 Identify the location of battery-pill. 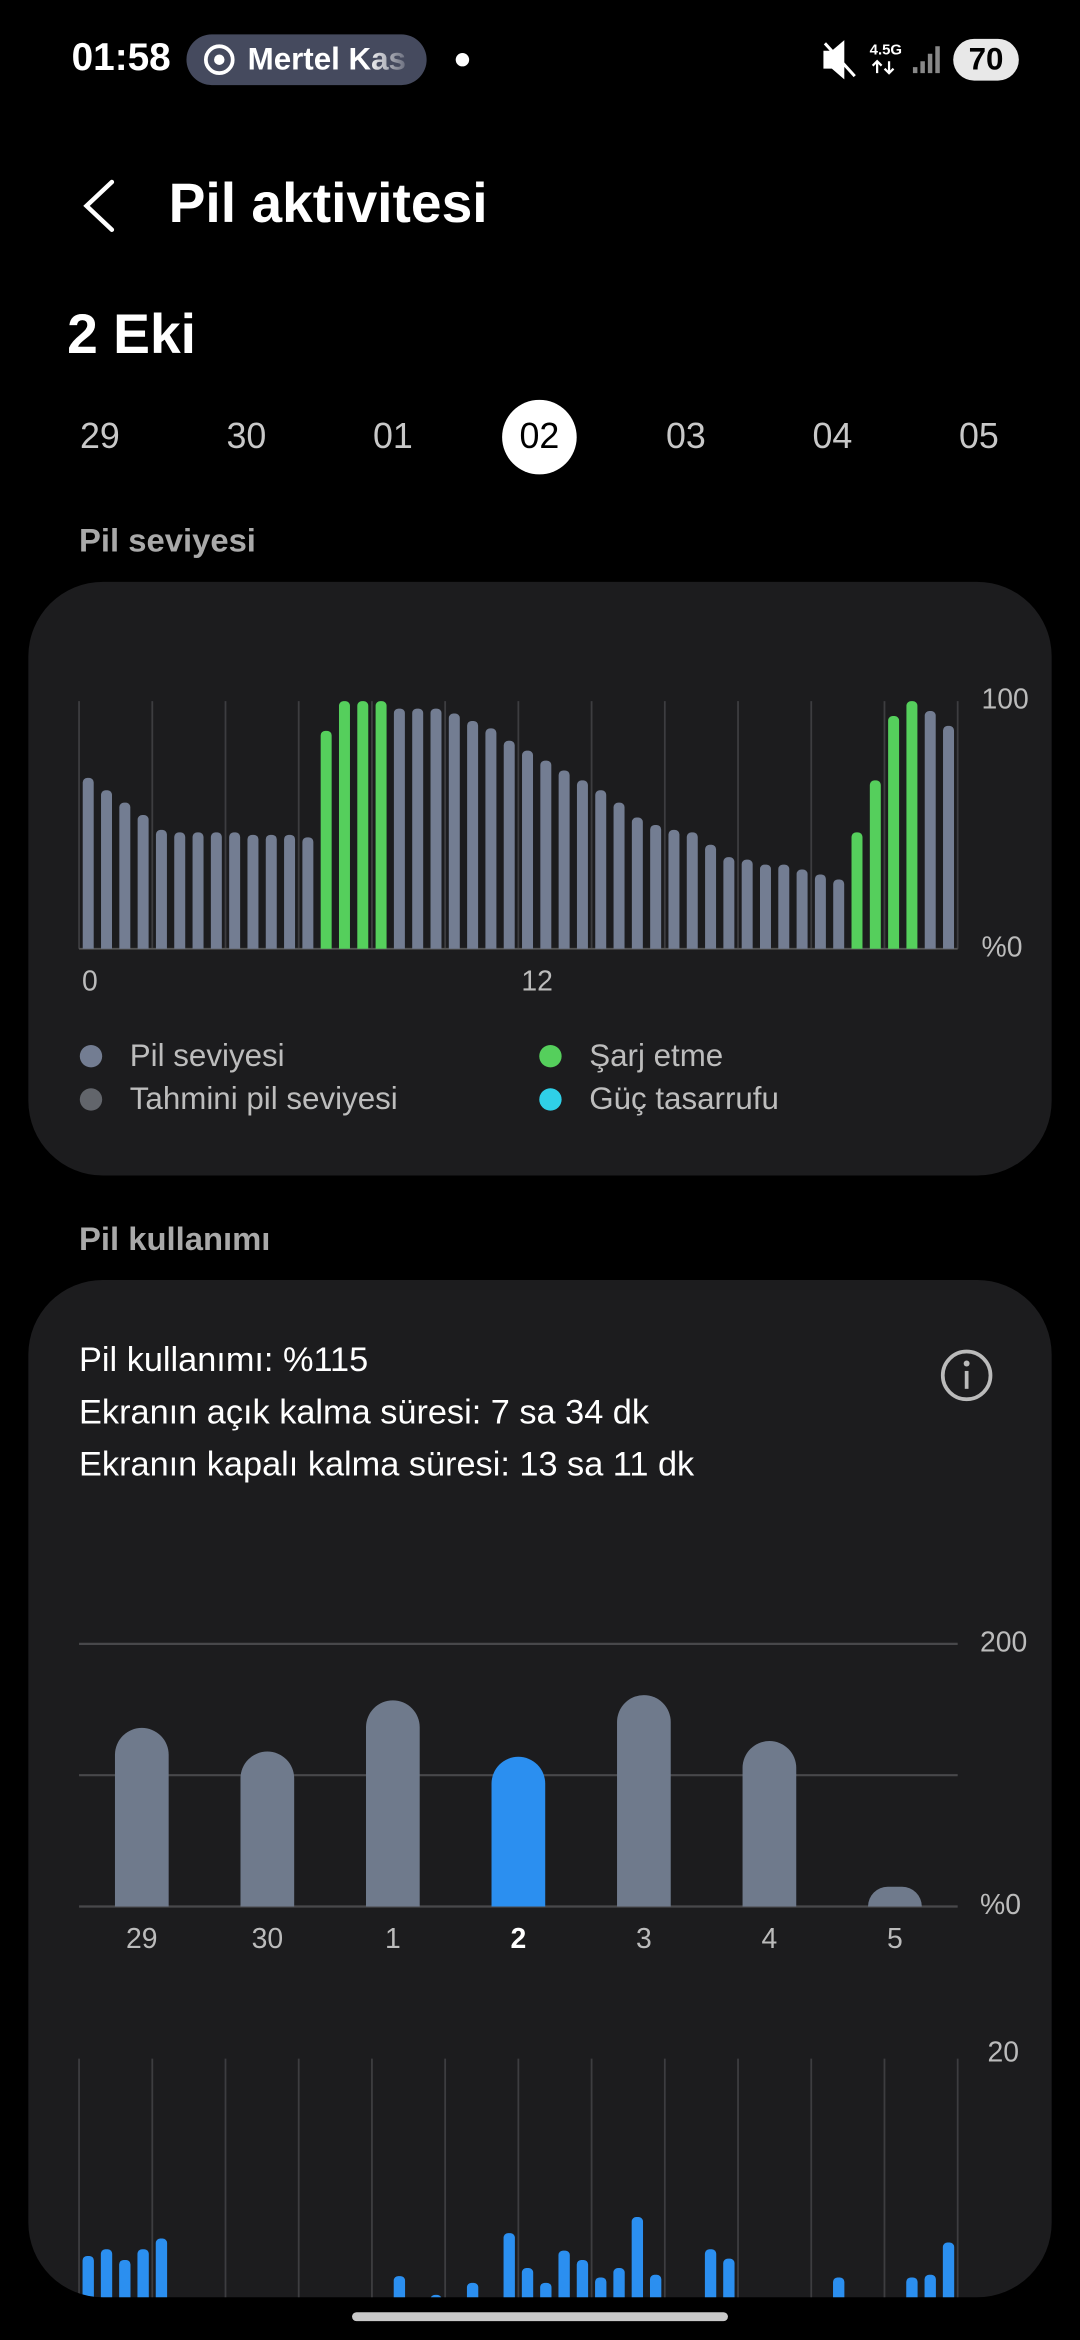
(986, 59).